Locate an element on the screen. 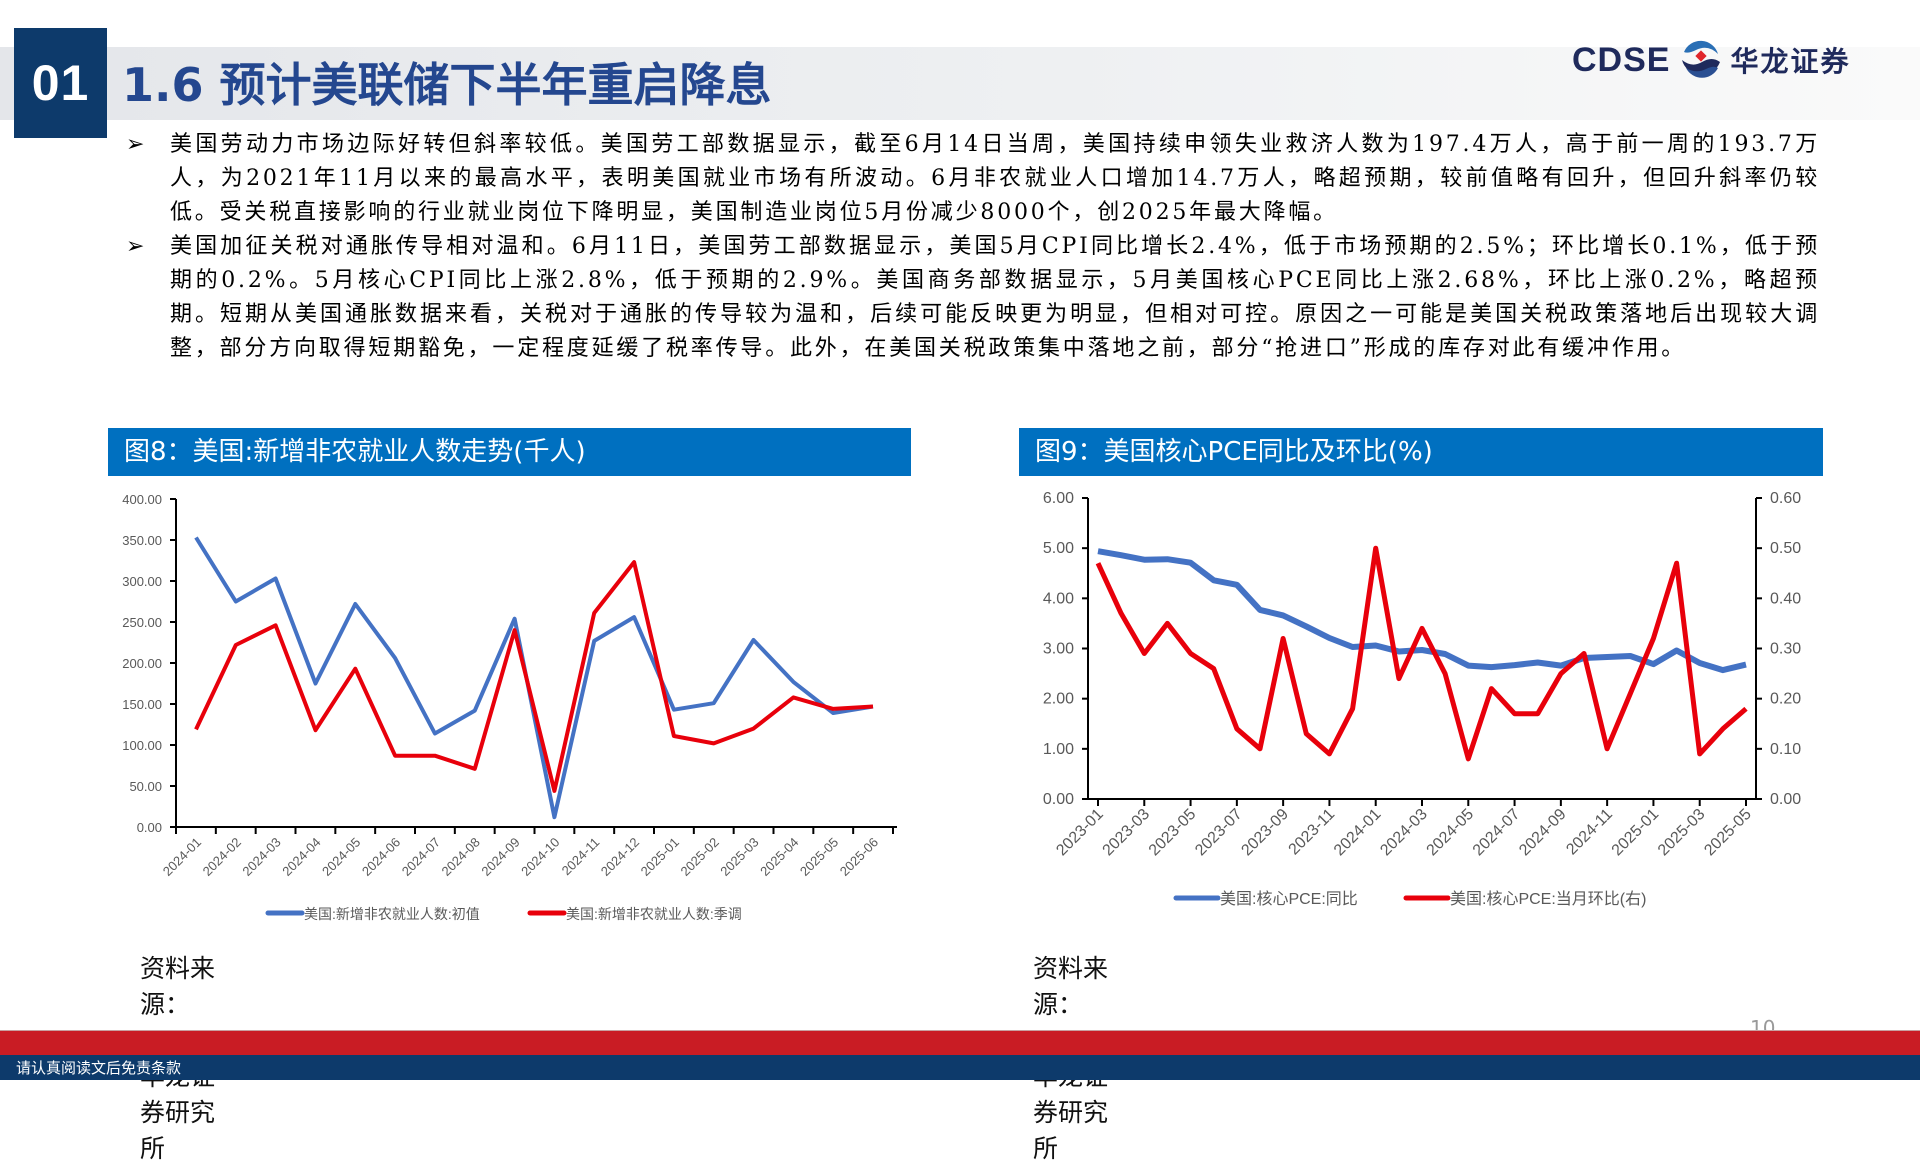 The image size is (1920, 1165). x-tick-label: 2024-05 is located at coordinates (1451, 833).